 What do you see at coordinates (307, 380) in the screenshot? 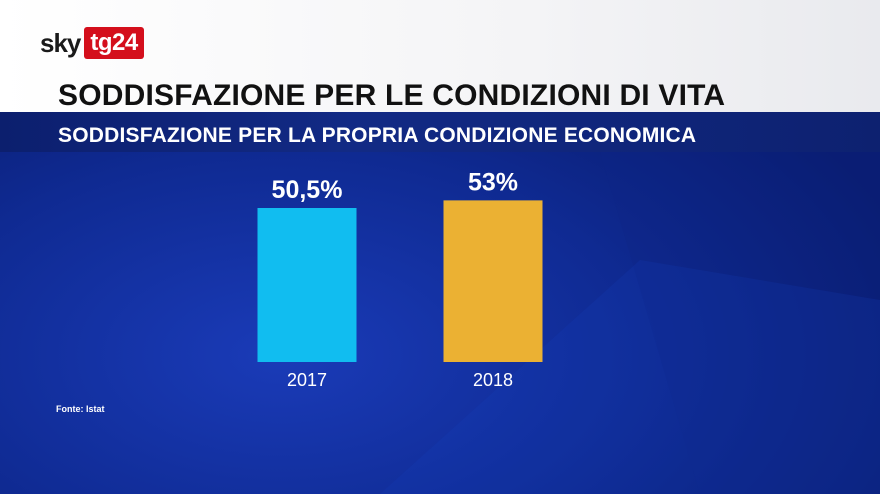
I see `category-label-2017: 2017` at bounding box center [307, 380].